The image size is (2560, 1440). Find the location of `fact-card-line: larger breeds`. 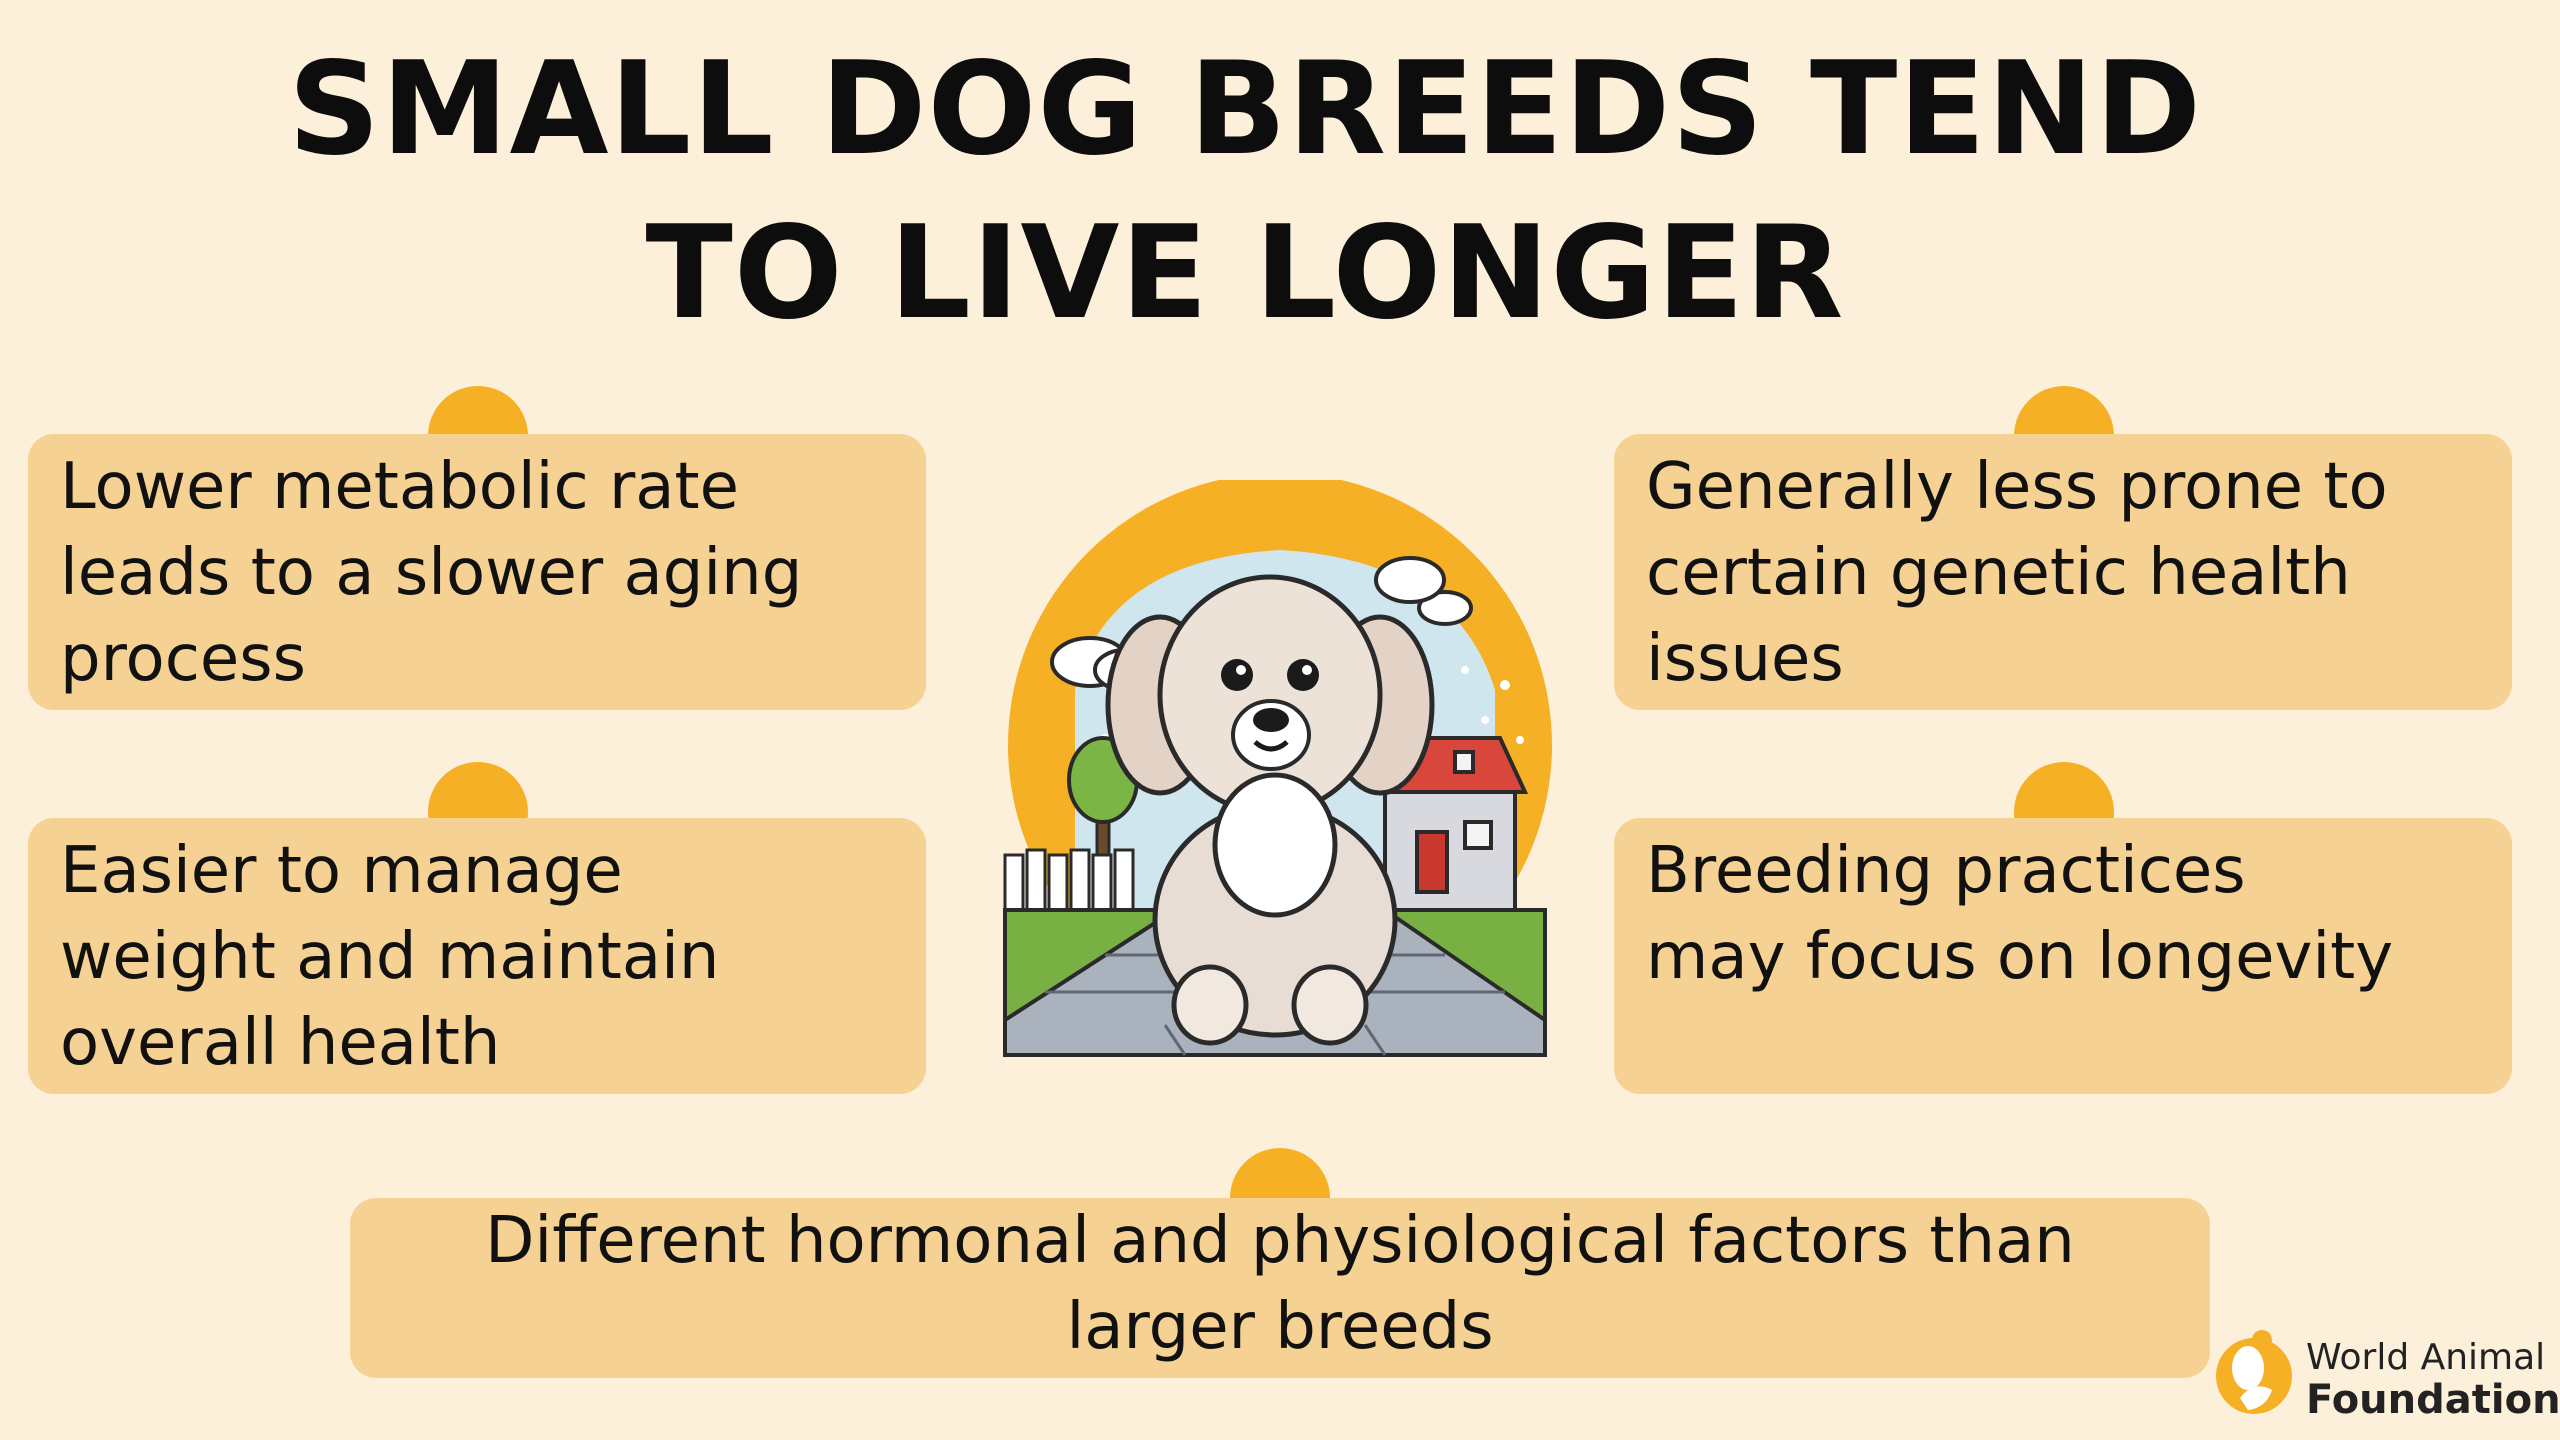

fact-card-line: larger breeds is located at coordinates (1280, 1327).